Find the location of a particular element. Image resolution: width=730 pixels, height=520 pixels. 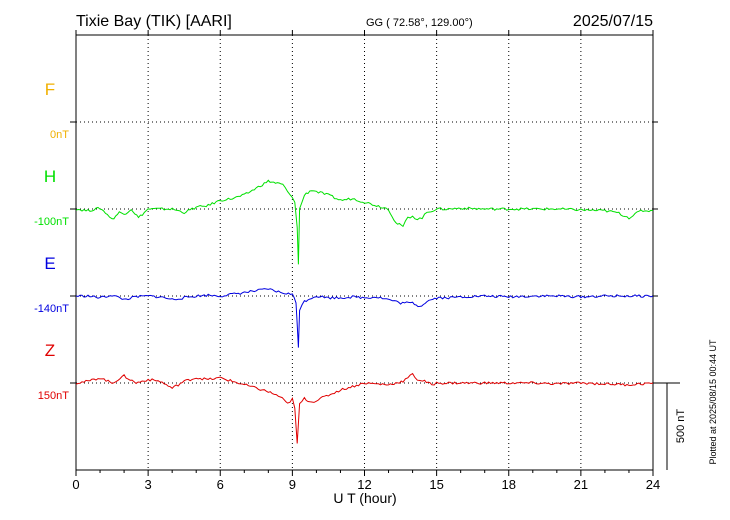

x-tick-label: 21 is located at coordinates (581, 484).